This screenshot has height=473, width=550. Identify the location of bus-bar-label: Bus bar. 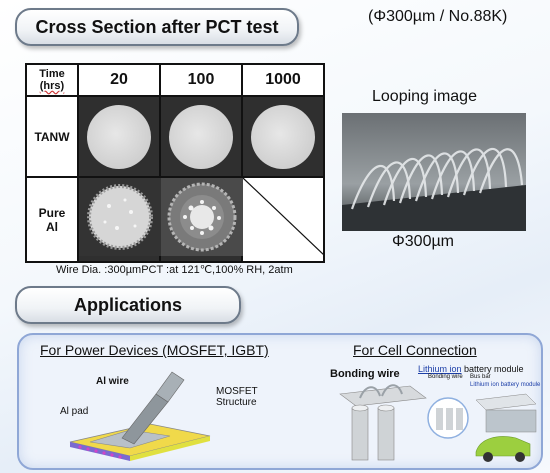
(480, 377).